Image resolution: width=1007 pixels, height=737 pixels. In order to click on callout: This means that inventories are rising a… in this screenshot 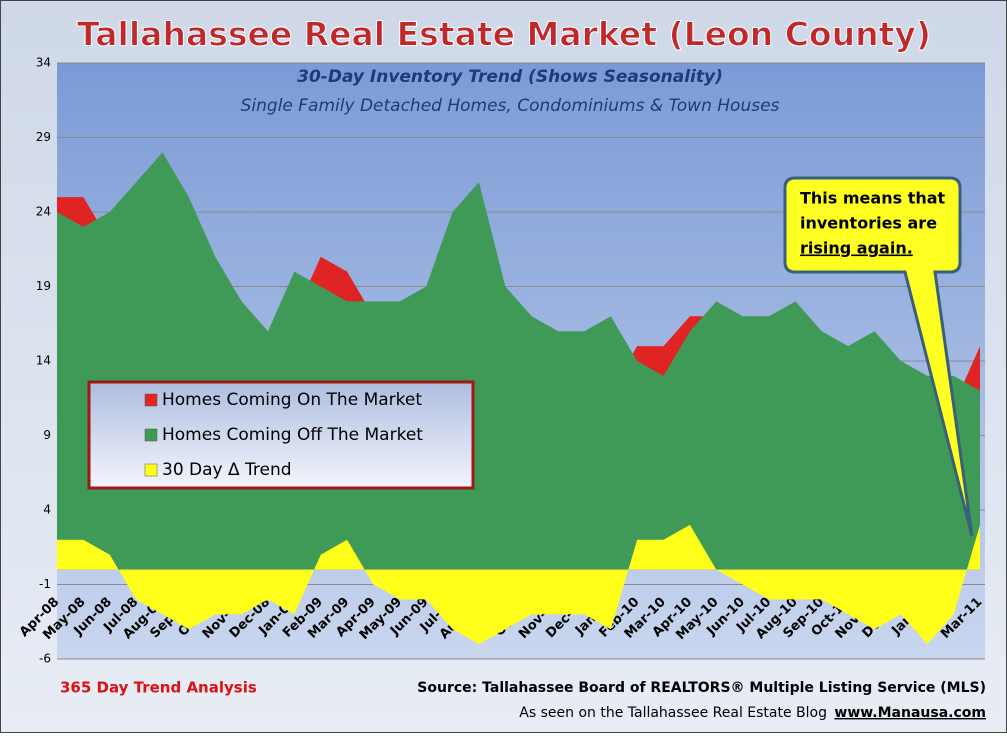, I will do `click(878, 356)`.